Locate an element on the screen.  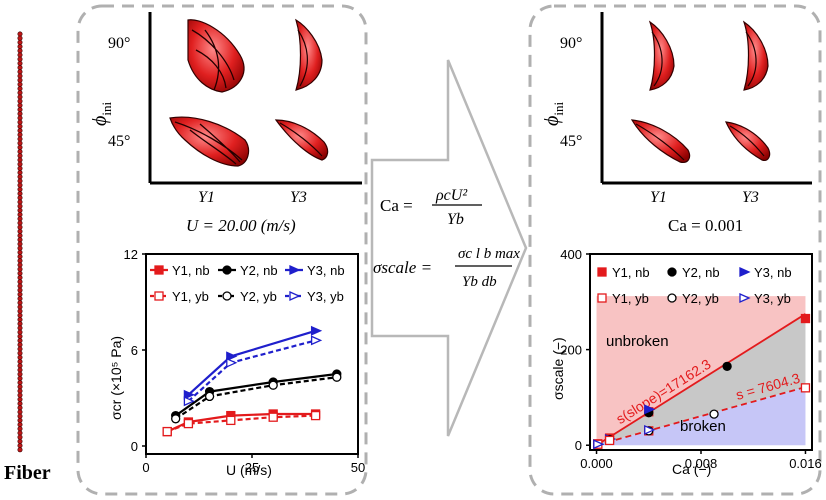
eq-ca-lhs: Ca = is located at coordinates (396, 205).